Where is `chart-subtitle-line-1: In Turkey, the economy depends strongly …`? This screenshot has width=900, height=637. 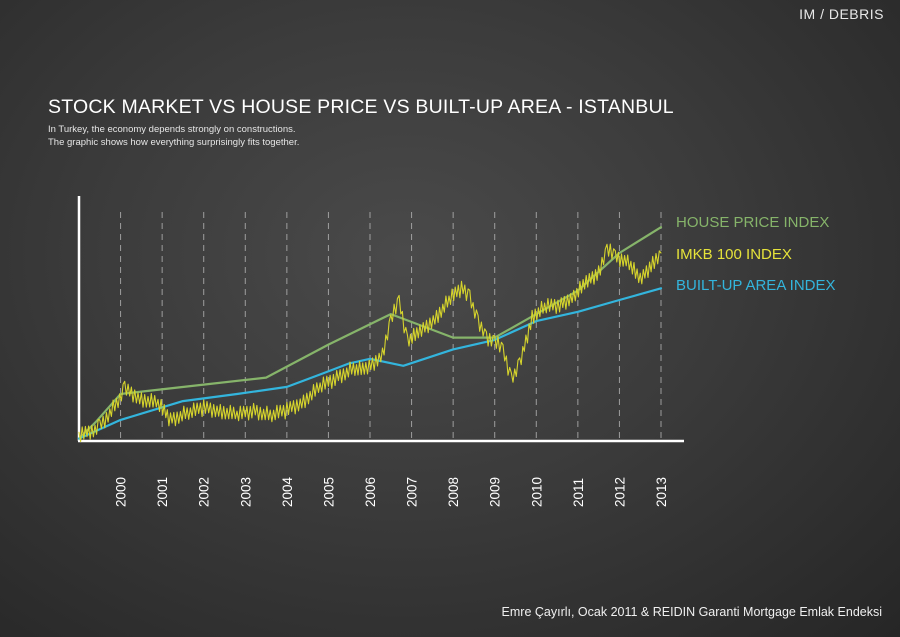 chart-subtitle-line-1: In Turkey, the economy depends strongly … is located at coordinates (172, 129).